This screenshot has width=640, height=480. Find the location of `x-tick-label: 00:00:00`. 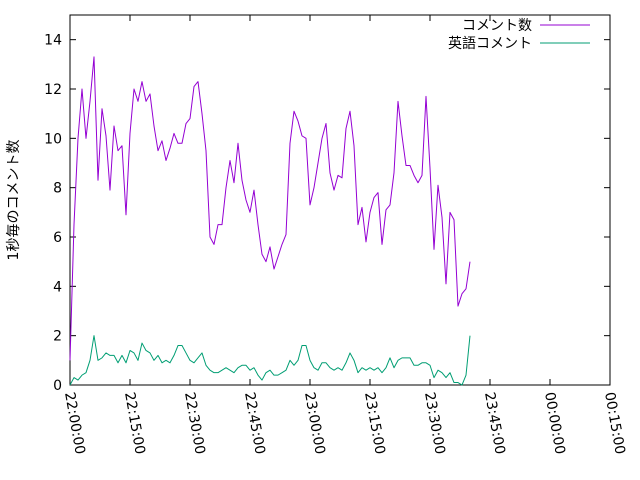

x-tick-label: 00:00:00 is located at coordinates (554, 423).